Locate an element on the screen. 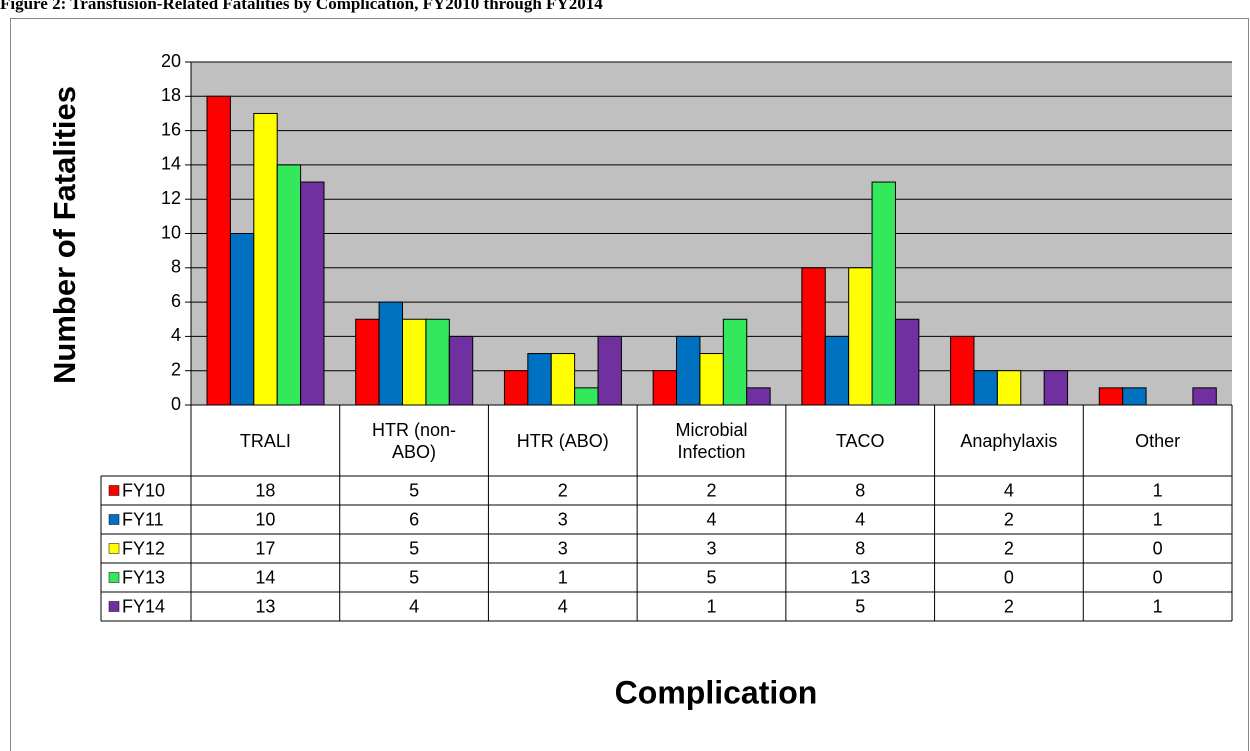 This screenshot has width=1250, height=751. category-text: Microbial Infection is located at coordinates (711, 440).